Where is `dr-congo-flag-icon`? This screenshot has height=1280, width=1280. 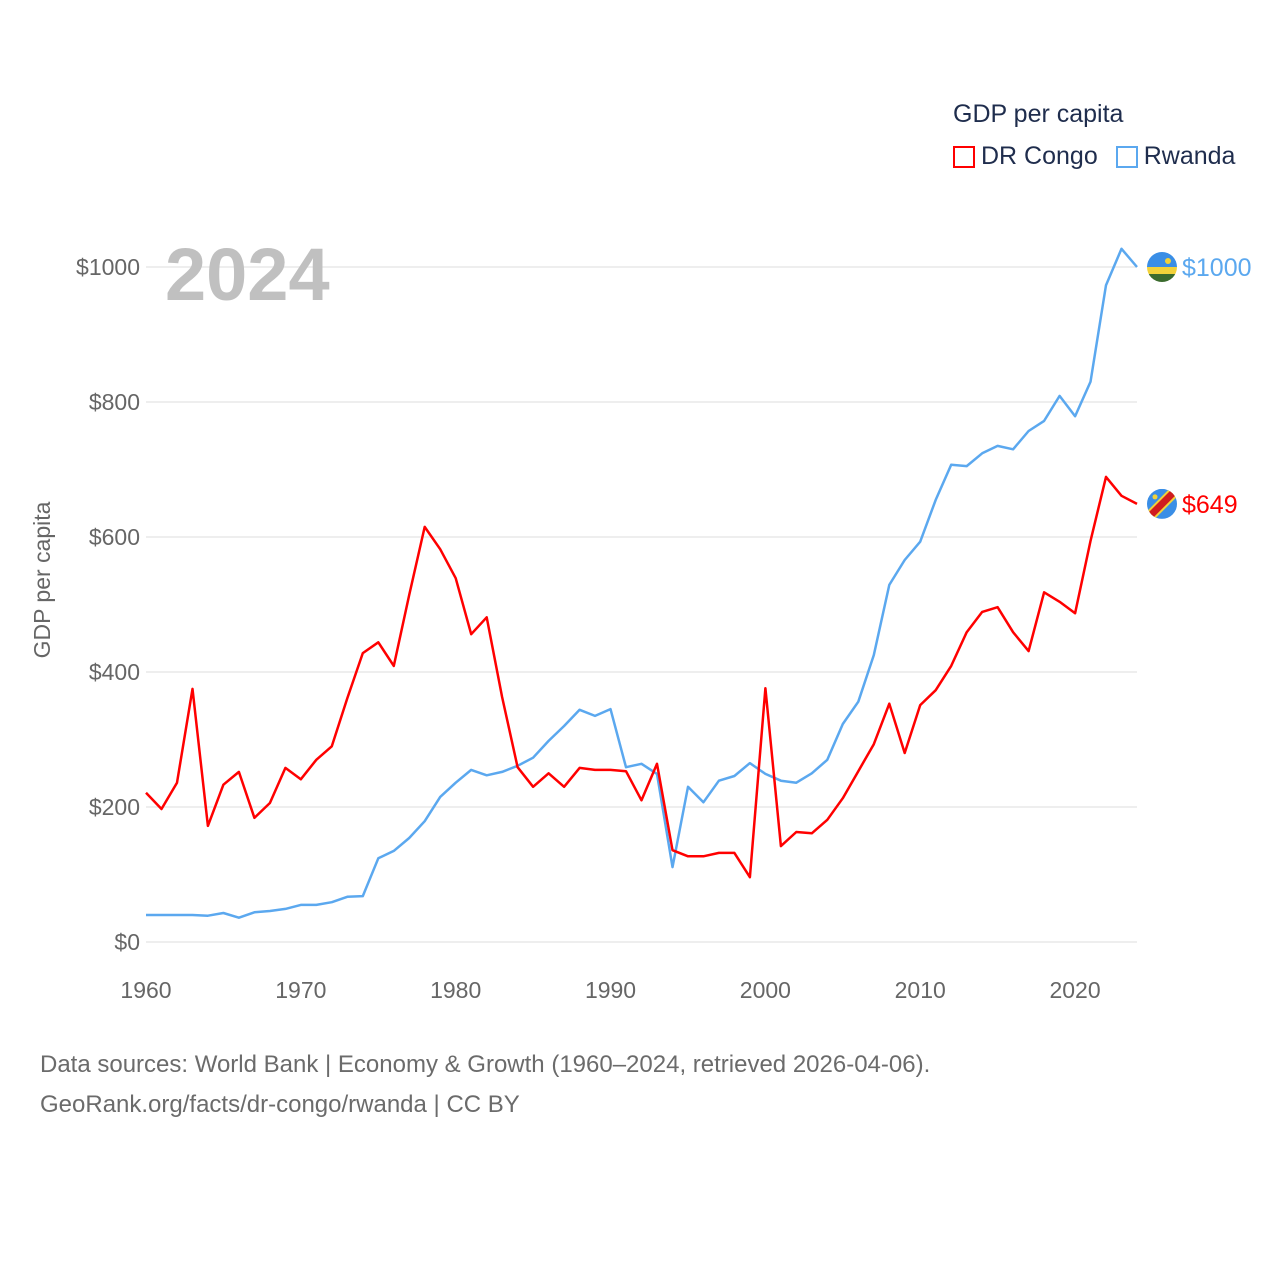
dr-congo-flag-icon is located at coordinates (1162, 503).